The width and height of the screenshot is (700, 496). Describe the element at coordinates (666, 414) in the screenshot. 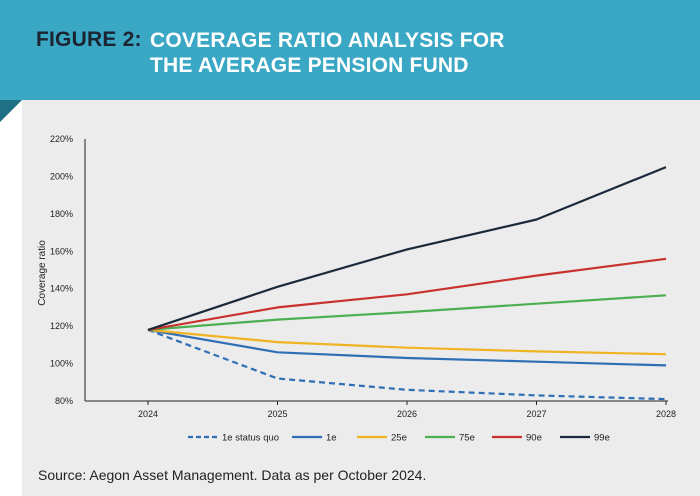

I see `x-tick-label: 2028` at that location.